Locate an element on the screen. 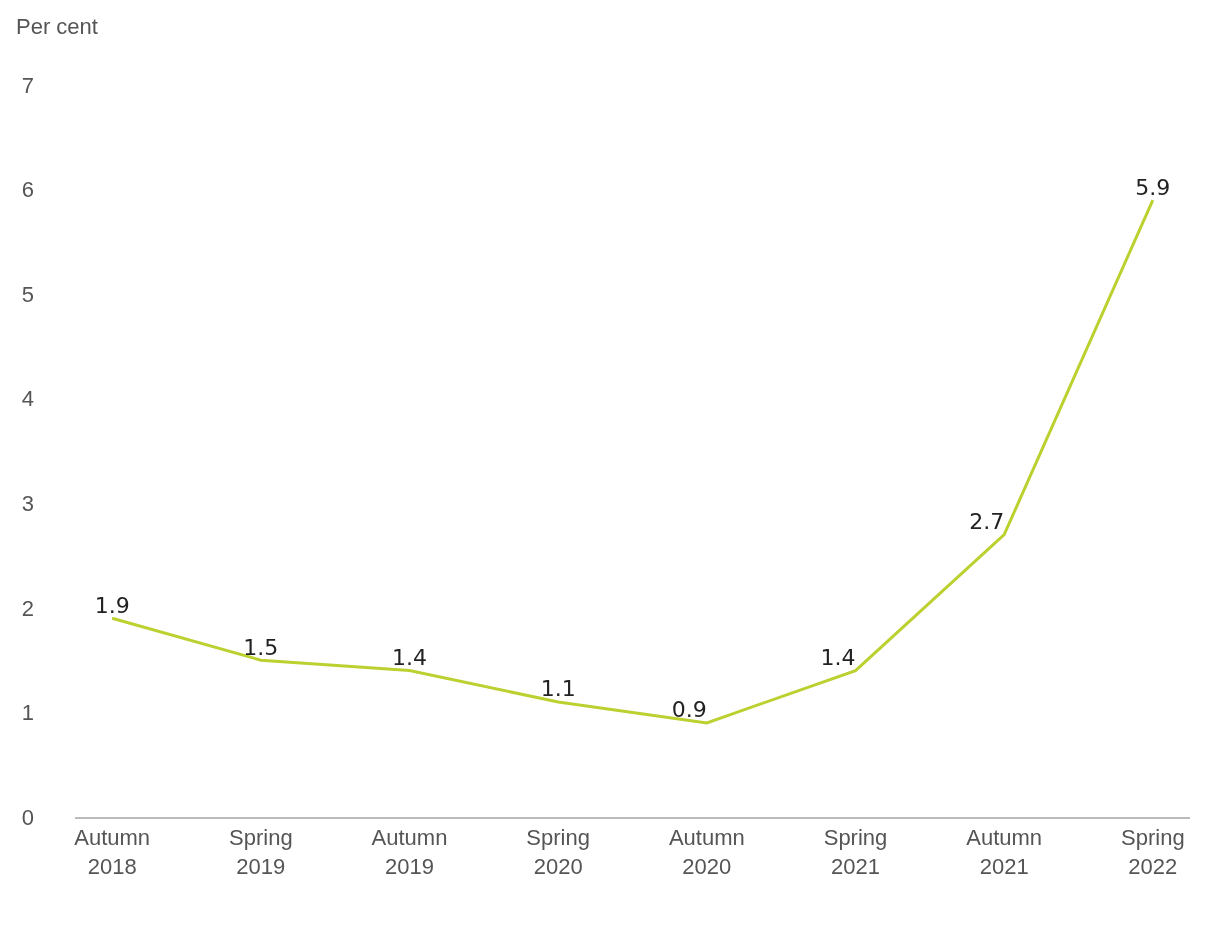 Image resolution: width=1220 pixels, height=927 pixels. x-tick-label: Spring 2022 is located at coordinates (1153, 852).